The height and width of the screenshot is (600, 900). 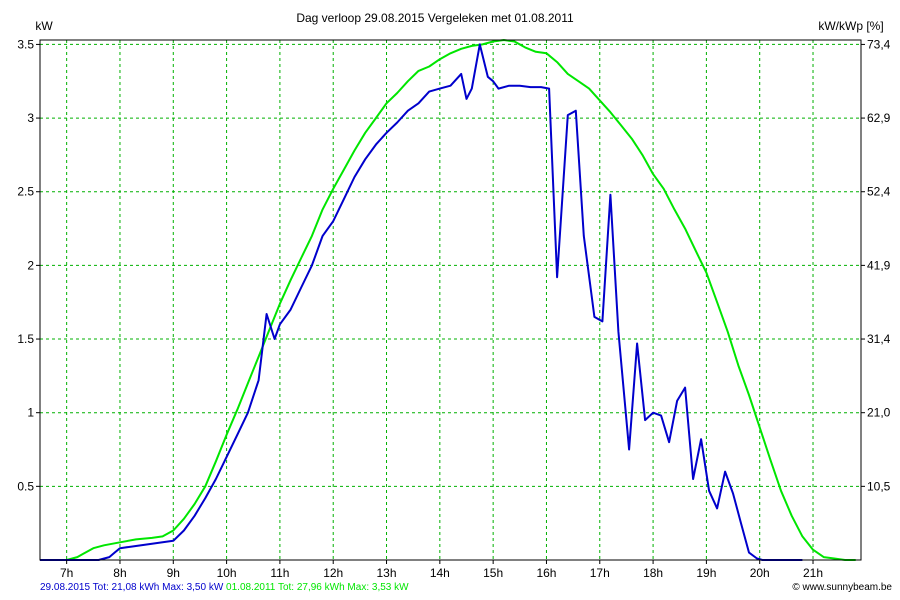 I want to click on left-axis-unit: kW, so click(x=44, y=26).